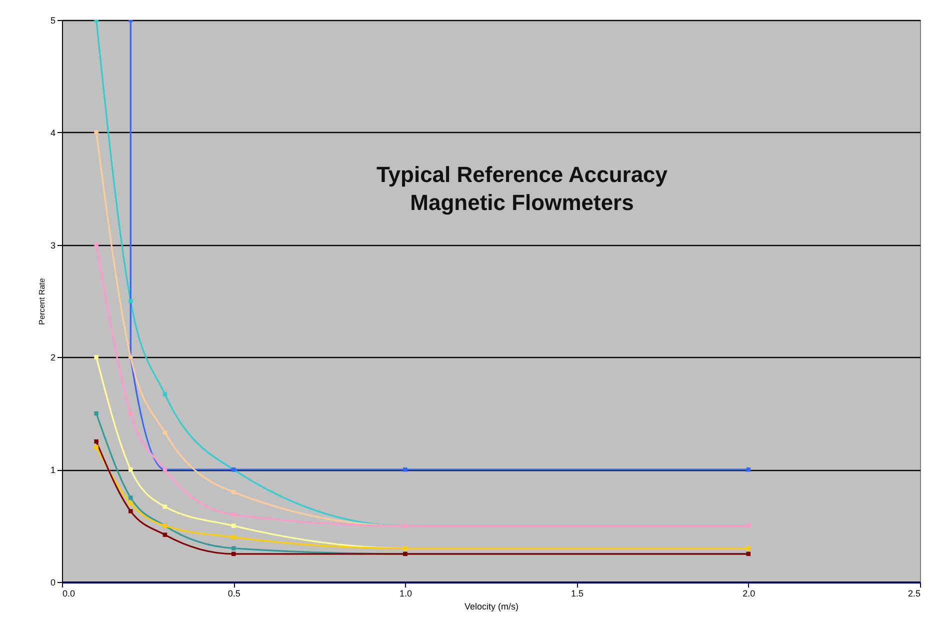 The image size is (925, 629). I want to click on y-tick-label: 1, so click(53, 470).